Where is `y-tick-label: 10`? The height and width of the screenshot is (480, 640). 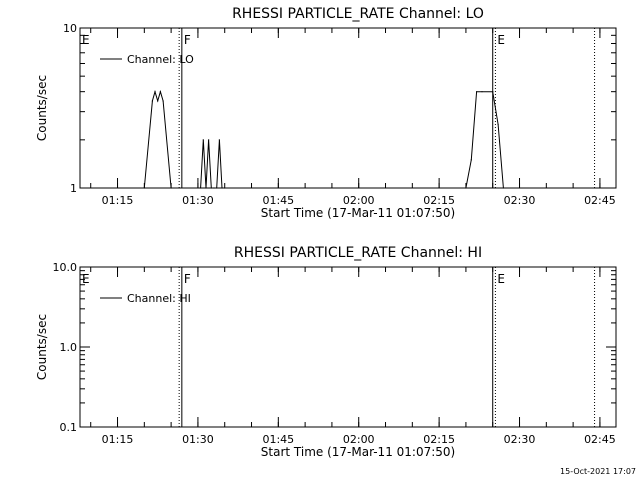 y-tick-label: 10 is located at coordinates (70, 28).